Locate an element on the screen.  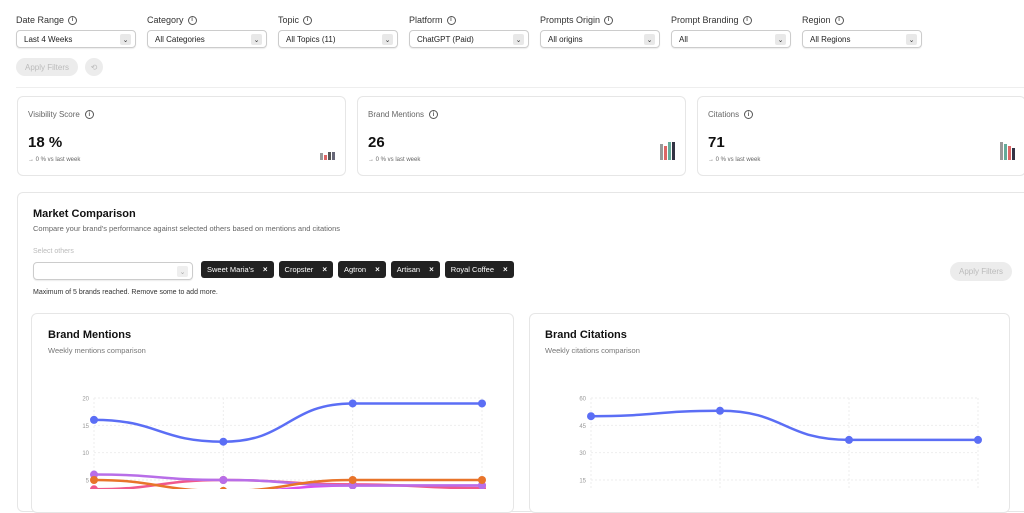
kpi-label: Visibility Score is located at coordinates (54, 114).